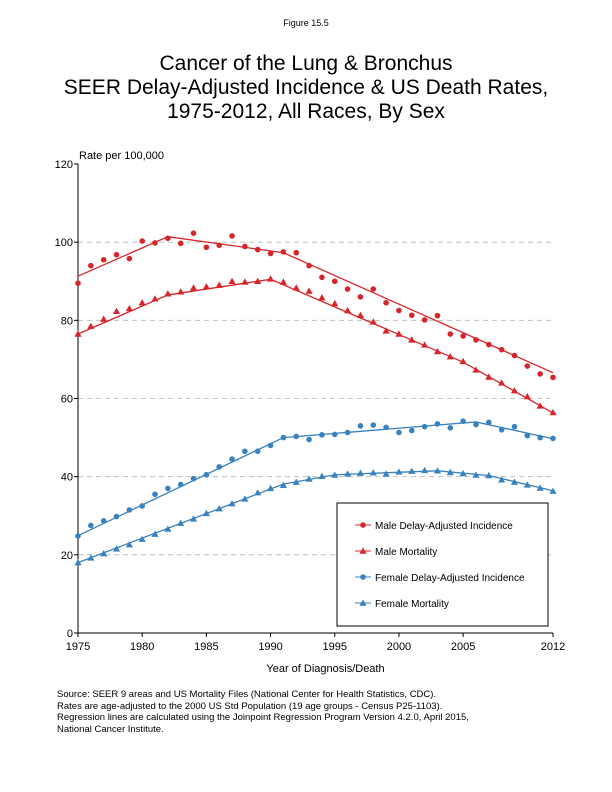  Describe the element at coordinates (306, 111) in the screenshot. I see `title-line-3: 1975-2012, All Races, By Sex` at that location.